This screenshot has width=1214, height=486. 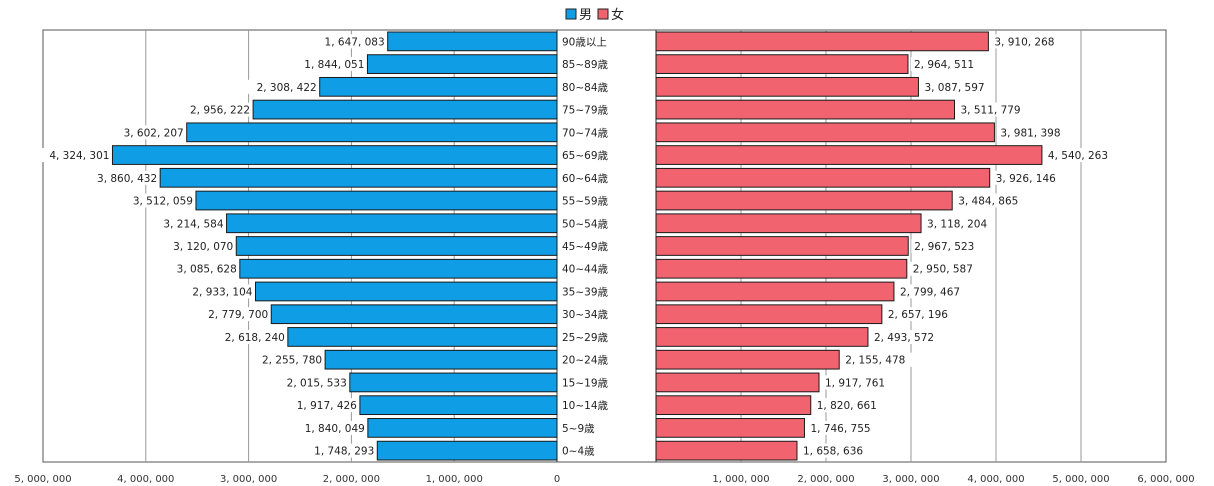 I want to click on category-label: 70~74歳, so click(x=585, y=133).